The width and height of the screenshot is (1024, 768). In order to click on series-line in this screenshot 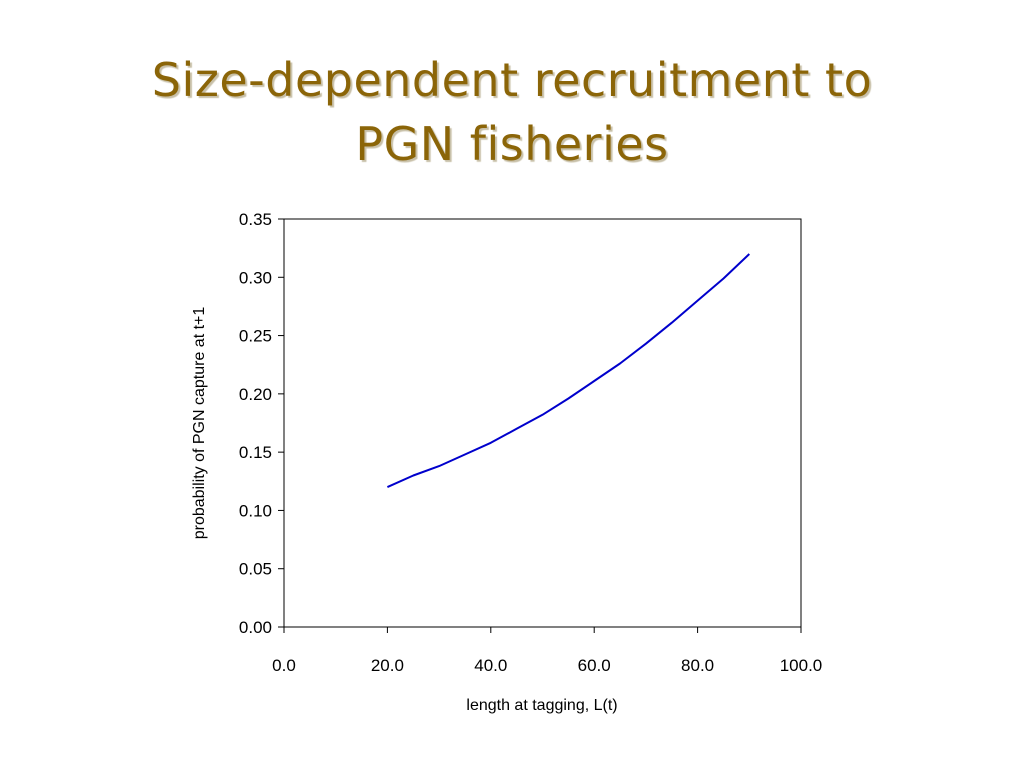, I will do `click(568, 371)`.